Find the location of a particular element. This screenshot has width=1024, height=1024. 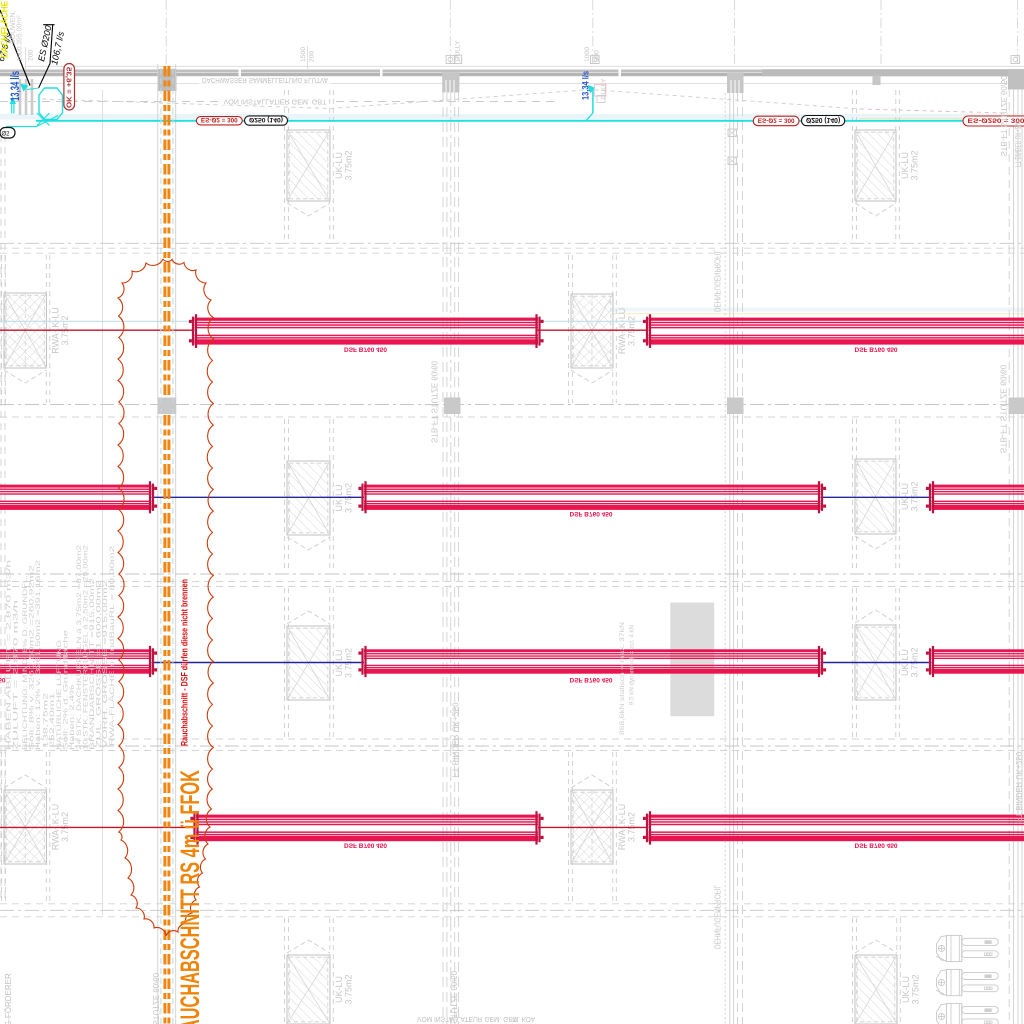

svg-text: OK = +6,35 is located at coordinates (68, 87).